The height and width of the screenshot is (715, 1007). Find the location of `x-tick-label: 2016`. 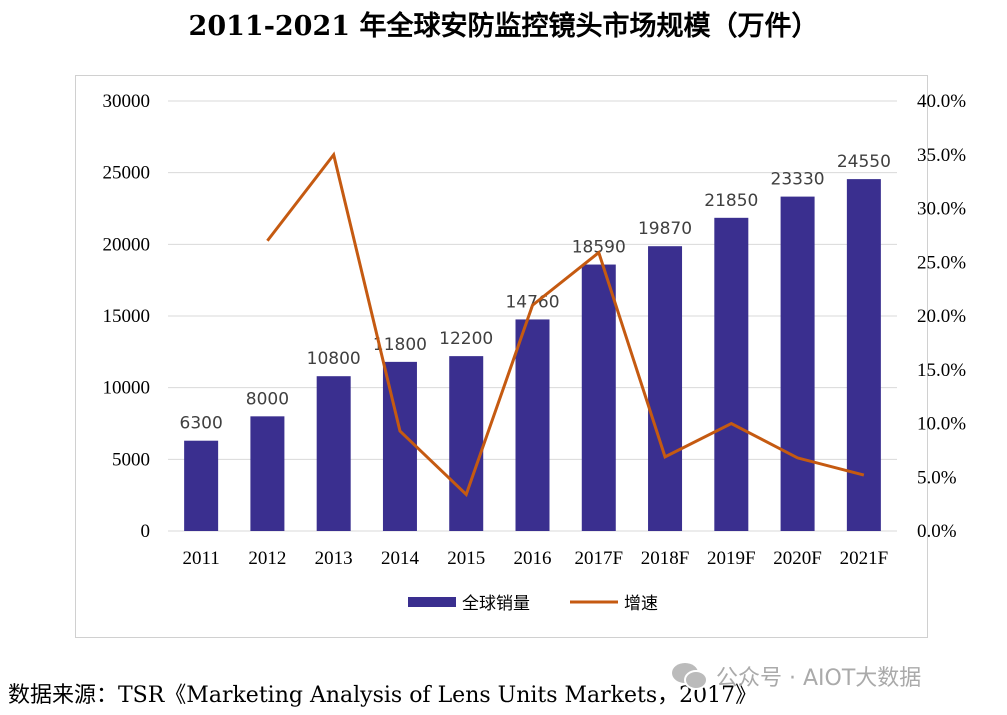

x-tick-label: 2016 is located at coordinates (533, 558).